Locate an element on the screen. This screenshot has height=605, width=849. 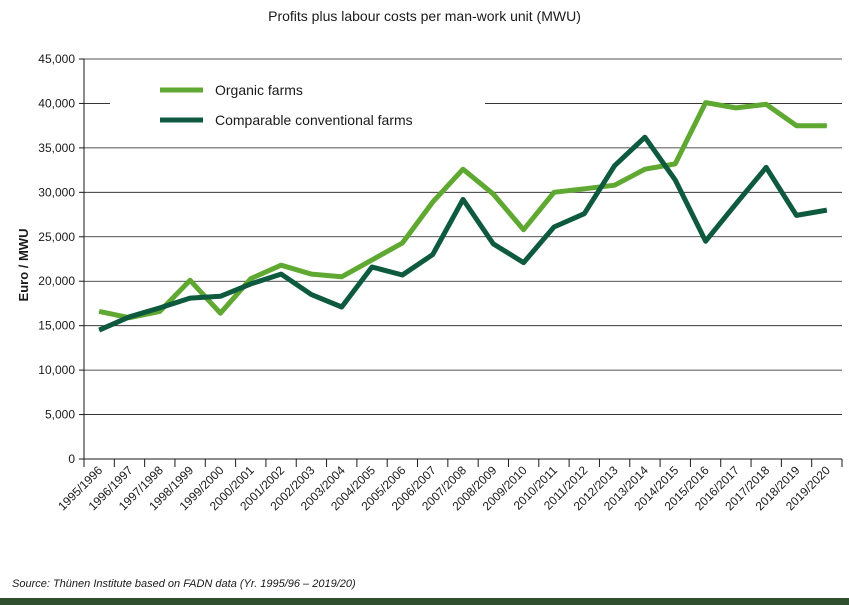
y-tick-label: 10,000 is located at coordinates (56, 370).